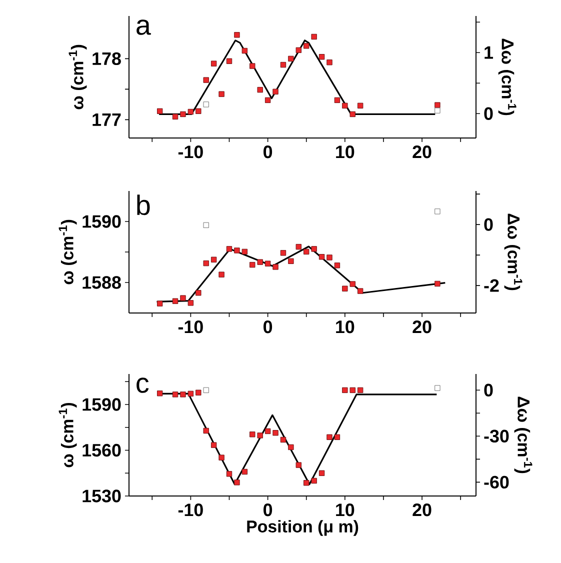  Describe the element at coordinates (142, 385) in the screenshot. I see `annotation: c` at that location.